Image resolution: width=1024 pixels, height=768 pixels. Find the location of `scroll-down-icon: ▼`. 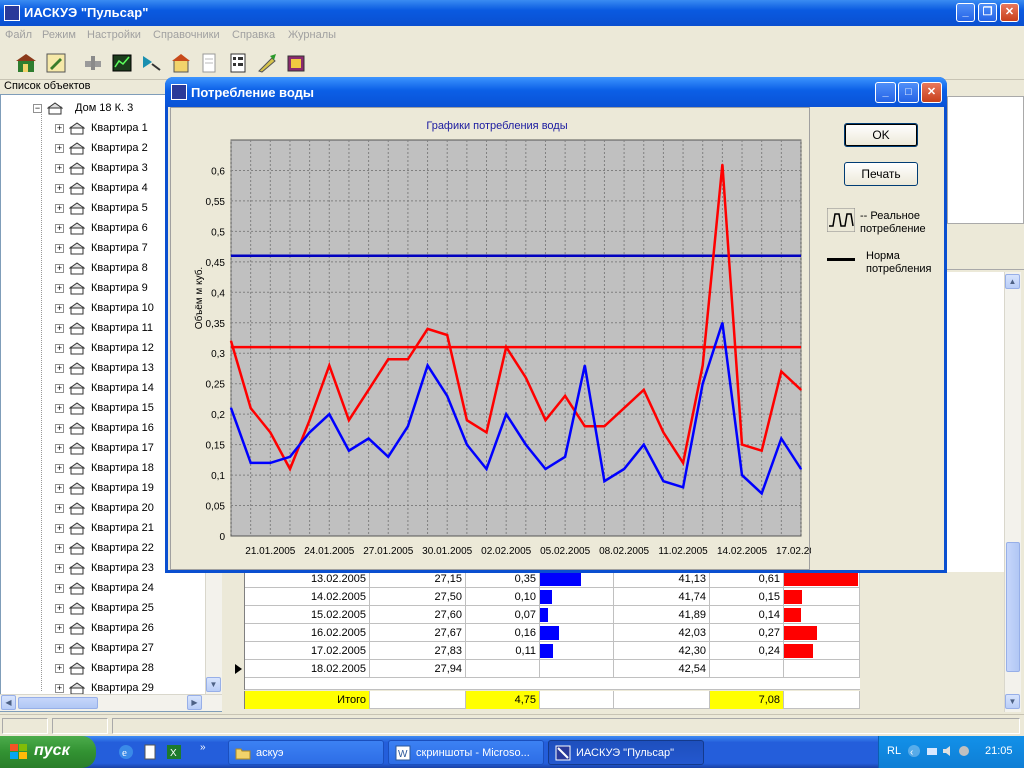

scroll-down-icon: ▼ is located at coordinates (213, 684).